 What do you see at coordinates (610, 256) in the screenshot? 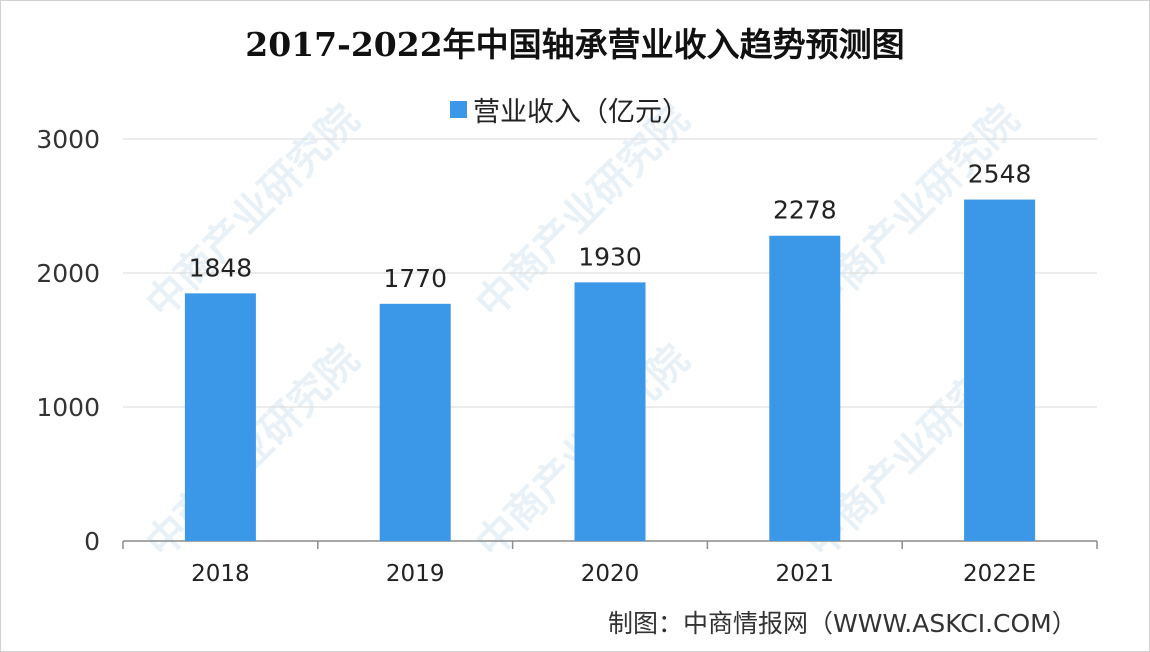
I see `data-label: 1930` at bounding box center [610, 256].